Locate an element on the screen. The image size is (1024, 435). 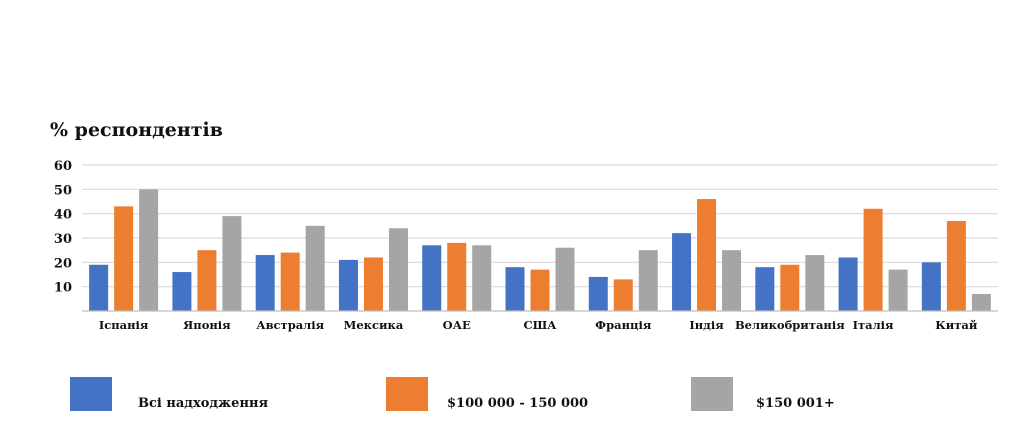
category-label: ОАЕ is located at coordinates (457, 325).